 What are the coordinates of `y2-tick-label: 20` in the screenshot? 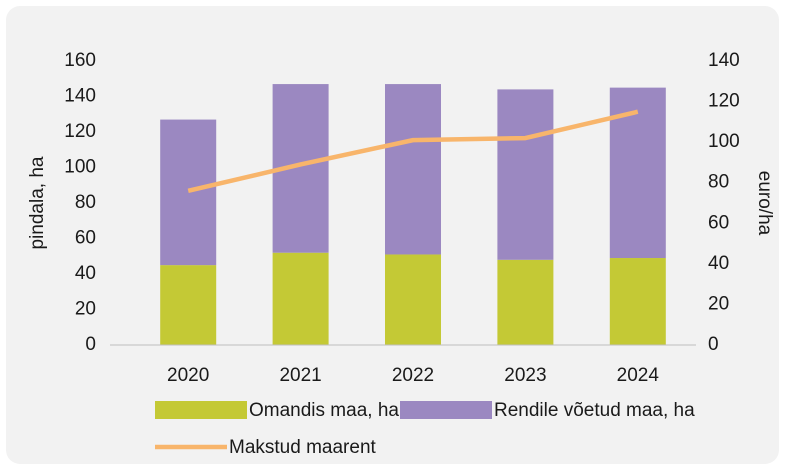 It's located at (718, 303).